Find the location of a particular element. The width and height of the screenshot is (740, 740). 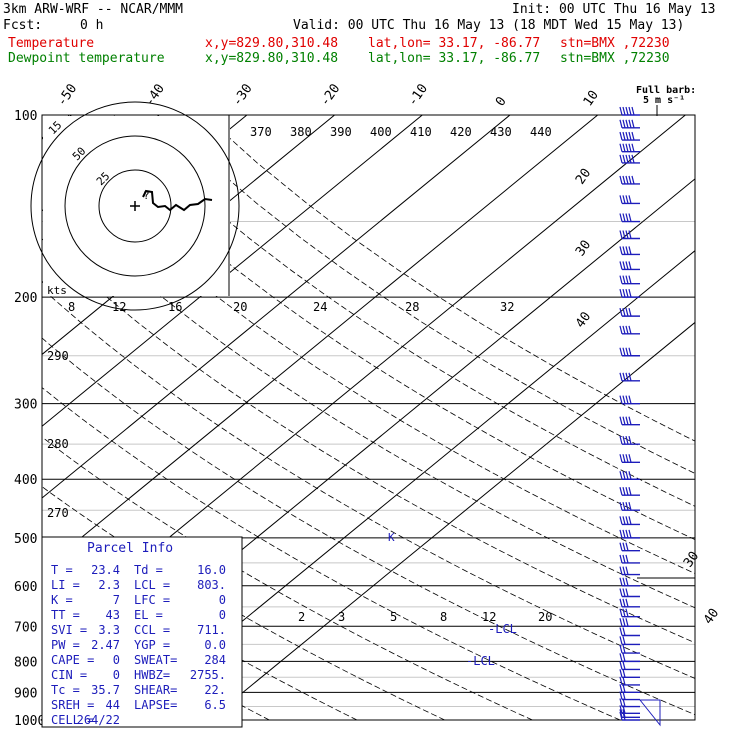

parcel-info-value: 3.3 is located at coordinates (109, 630).